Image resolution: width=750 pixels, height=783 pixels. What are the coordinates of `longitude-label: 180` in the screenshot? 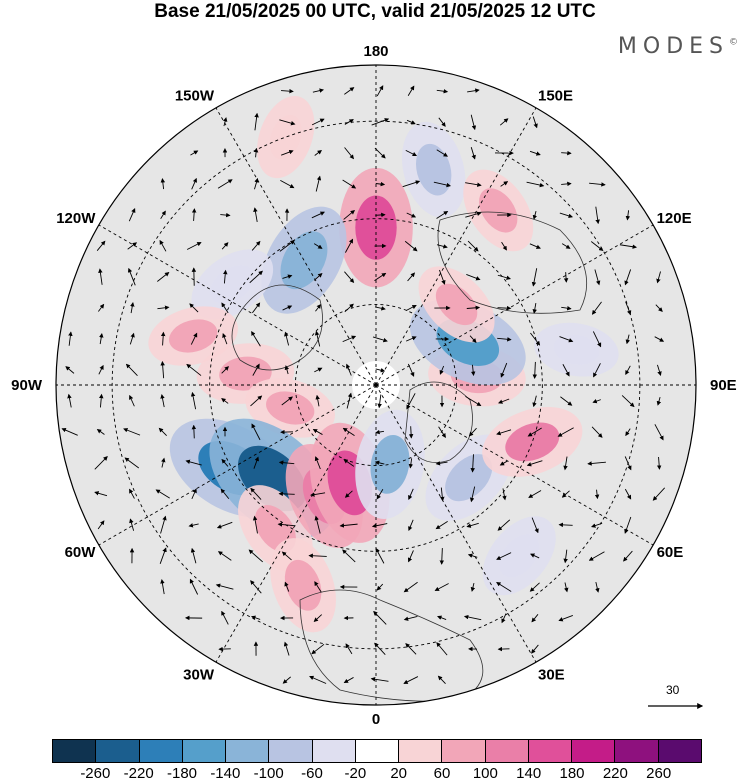 It's located at (375, 51).